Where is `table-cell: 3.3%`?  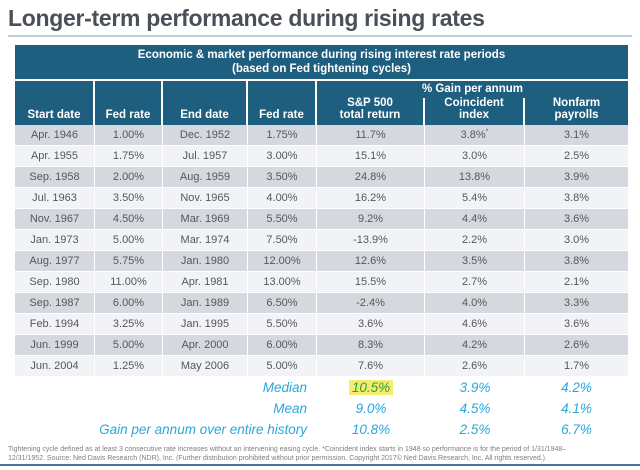
table-cell: 3.3% is located at coordinates (576, 303).